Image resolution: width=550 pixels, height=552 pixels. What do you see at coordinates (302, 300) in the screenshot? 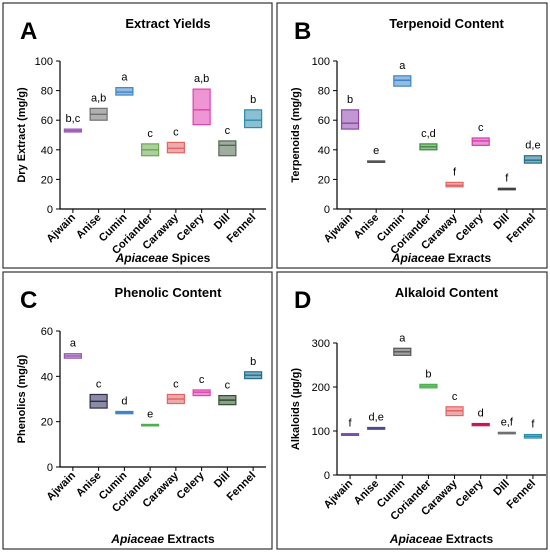
I see `panel-letter: D` at bounding box center [302, 300].